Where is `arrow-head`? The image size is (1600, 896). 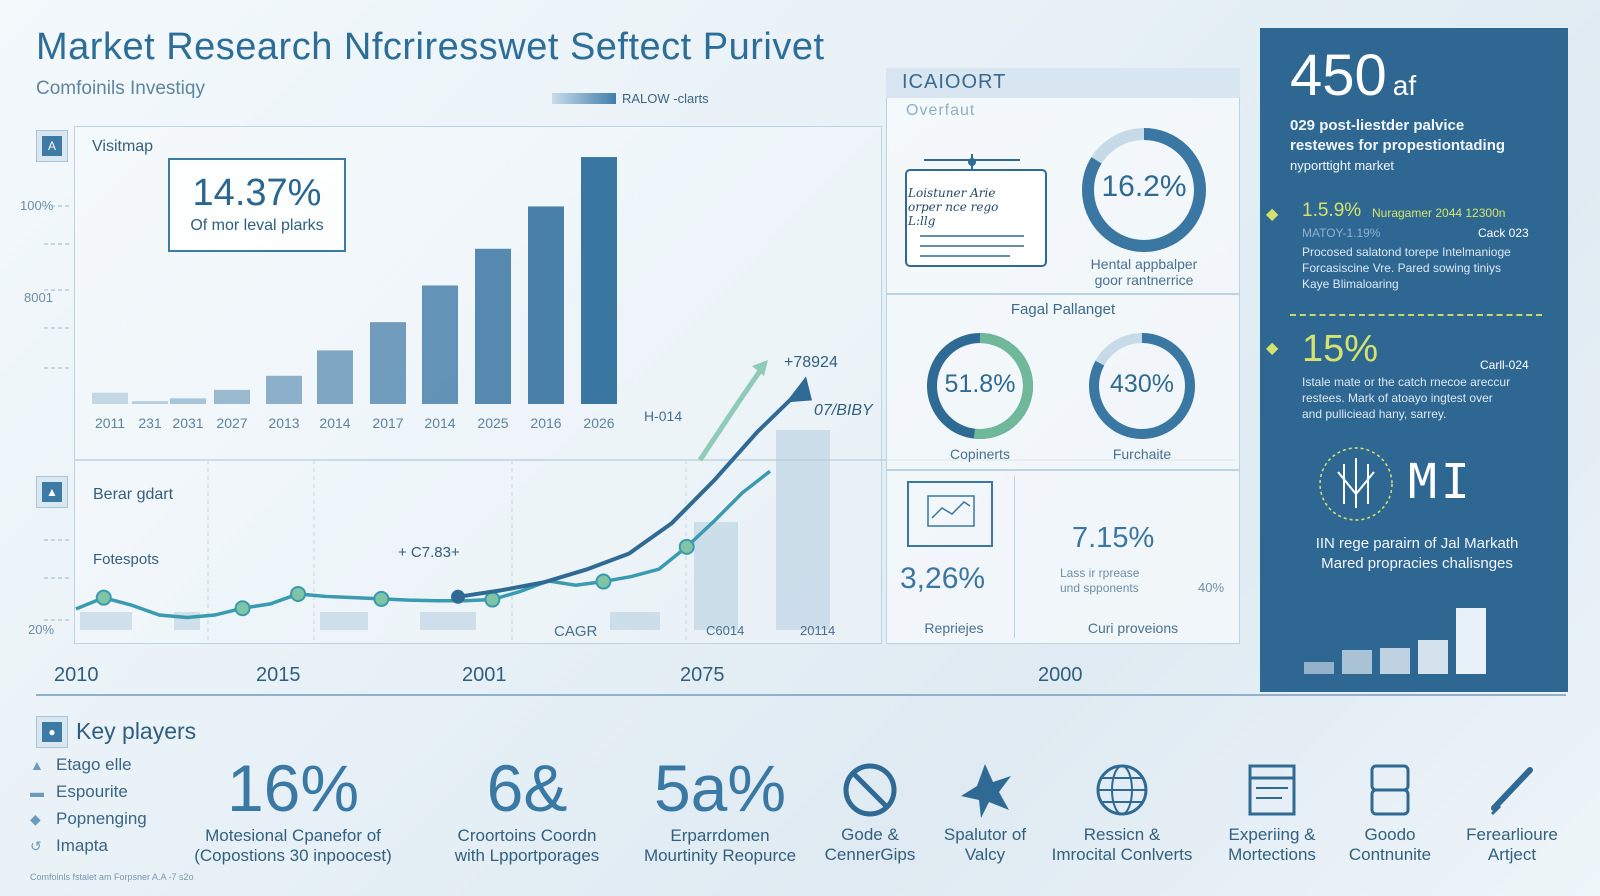 arrow-head is located at coordinates (799, 389).